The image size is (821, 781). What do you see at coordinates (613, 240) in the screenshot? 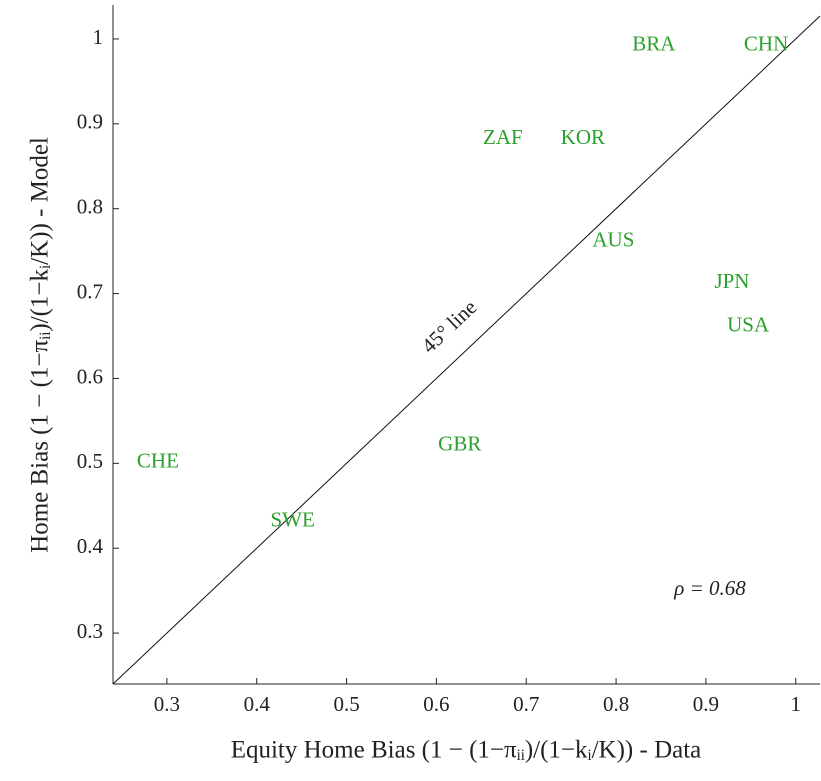
I see `point-label: AUS` at bounding box center [613, 240].